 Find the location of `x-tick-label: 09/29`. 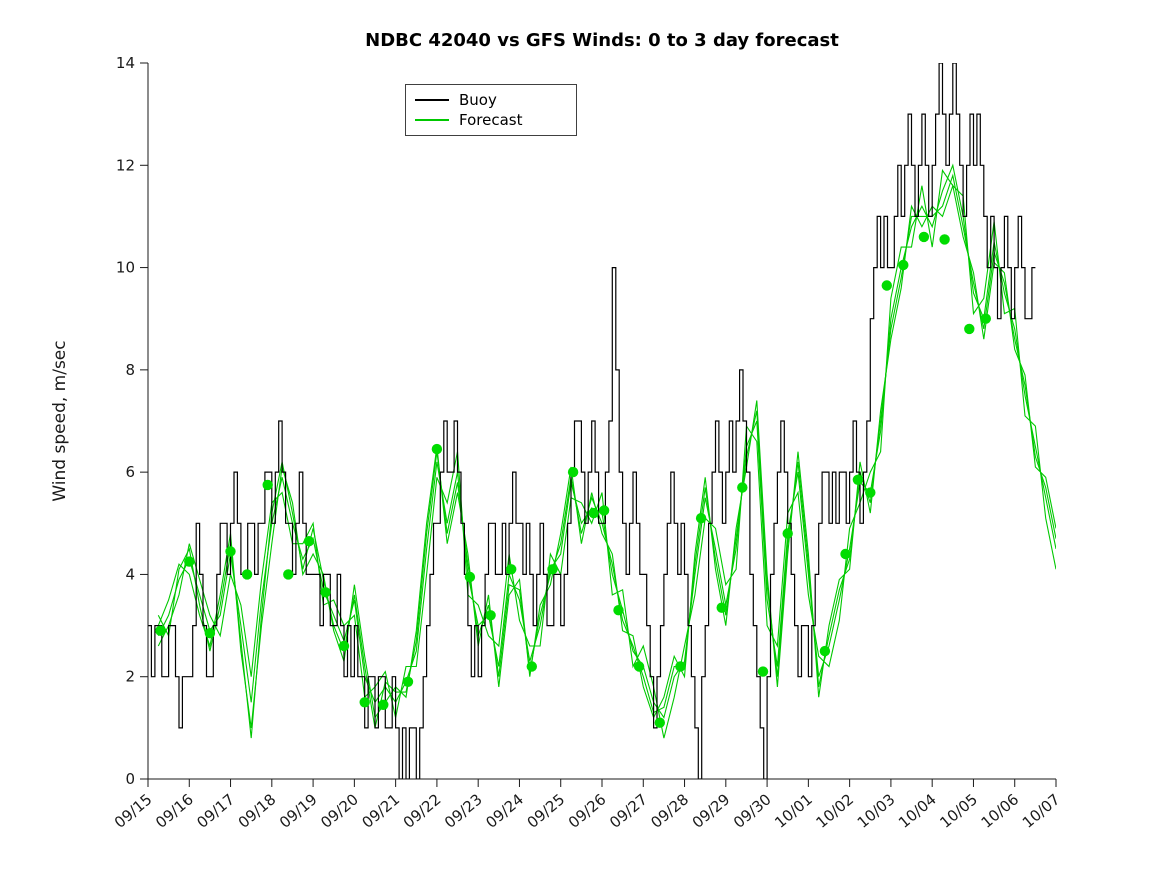

x-tick-label: 09/29 is located at coordinates (711, 811).